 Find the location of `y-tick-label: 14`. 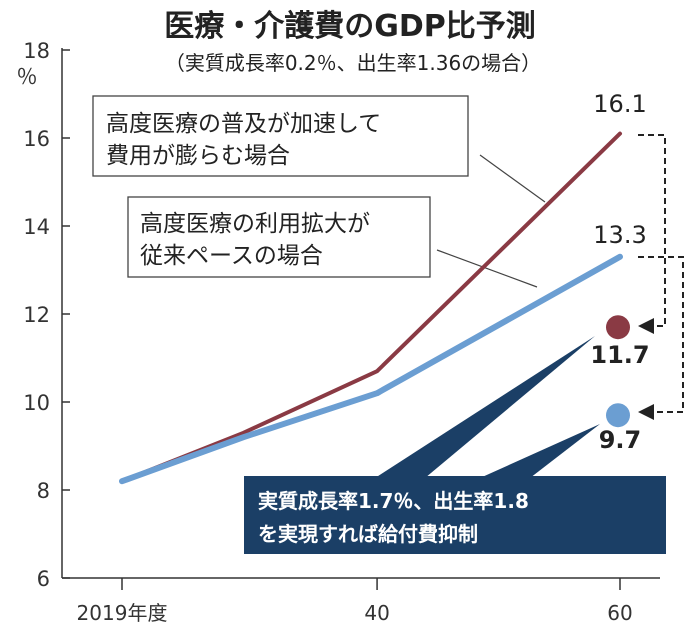

y-tick-label: 14 is located at coordinates (36, 227).